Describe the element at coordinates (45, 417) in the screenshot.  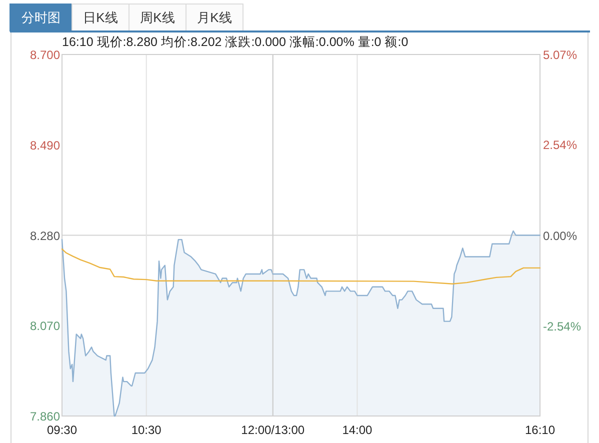
I see `y-tick-label: 7.860` at that location.